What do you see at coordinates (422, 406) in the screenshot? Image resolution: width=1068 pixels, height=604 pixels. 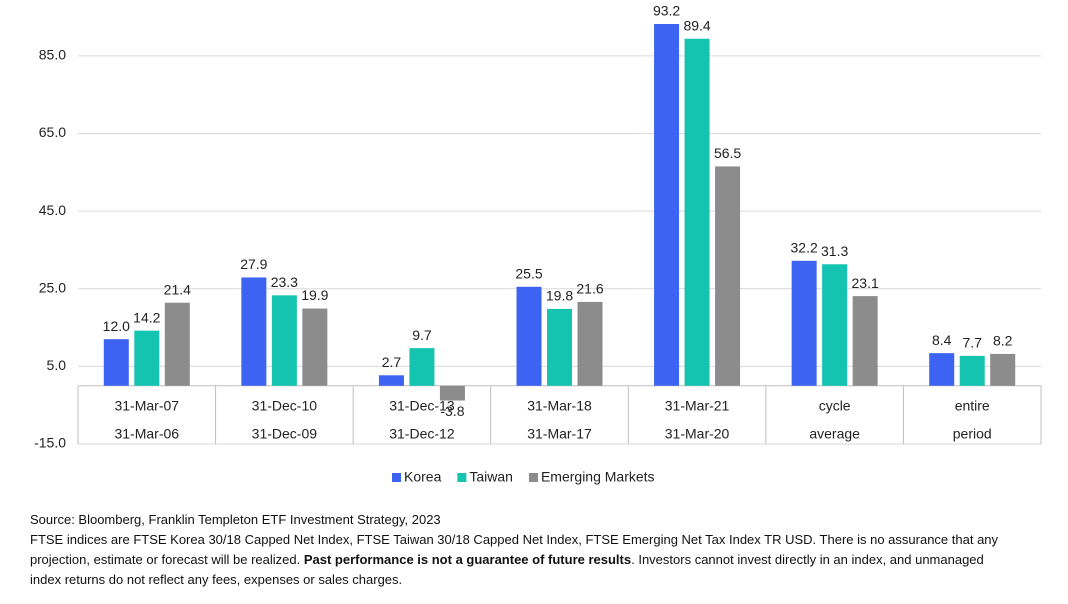 I see `x-tick-label: 31-Dec-13` at bounding box center [422, 406].